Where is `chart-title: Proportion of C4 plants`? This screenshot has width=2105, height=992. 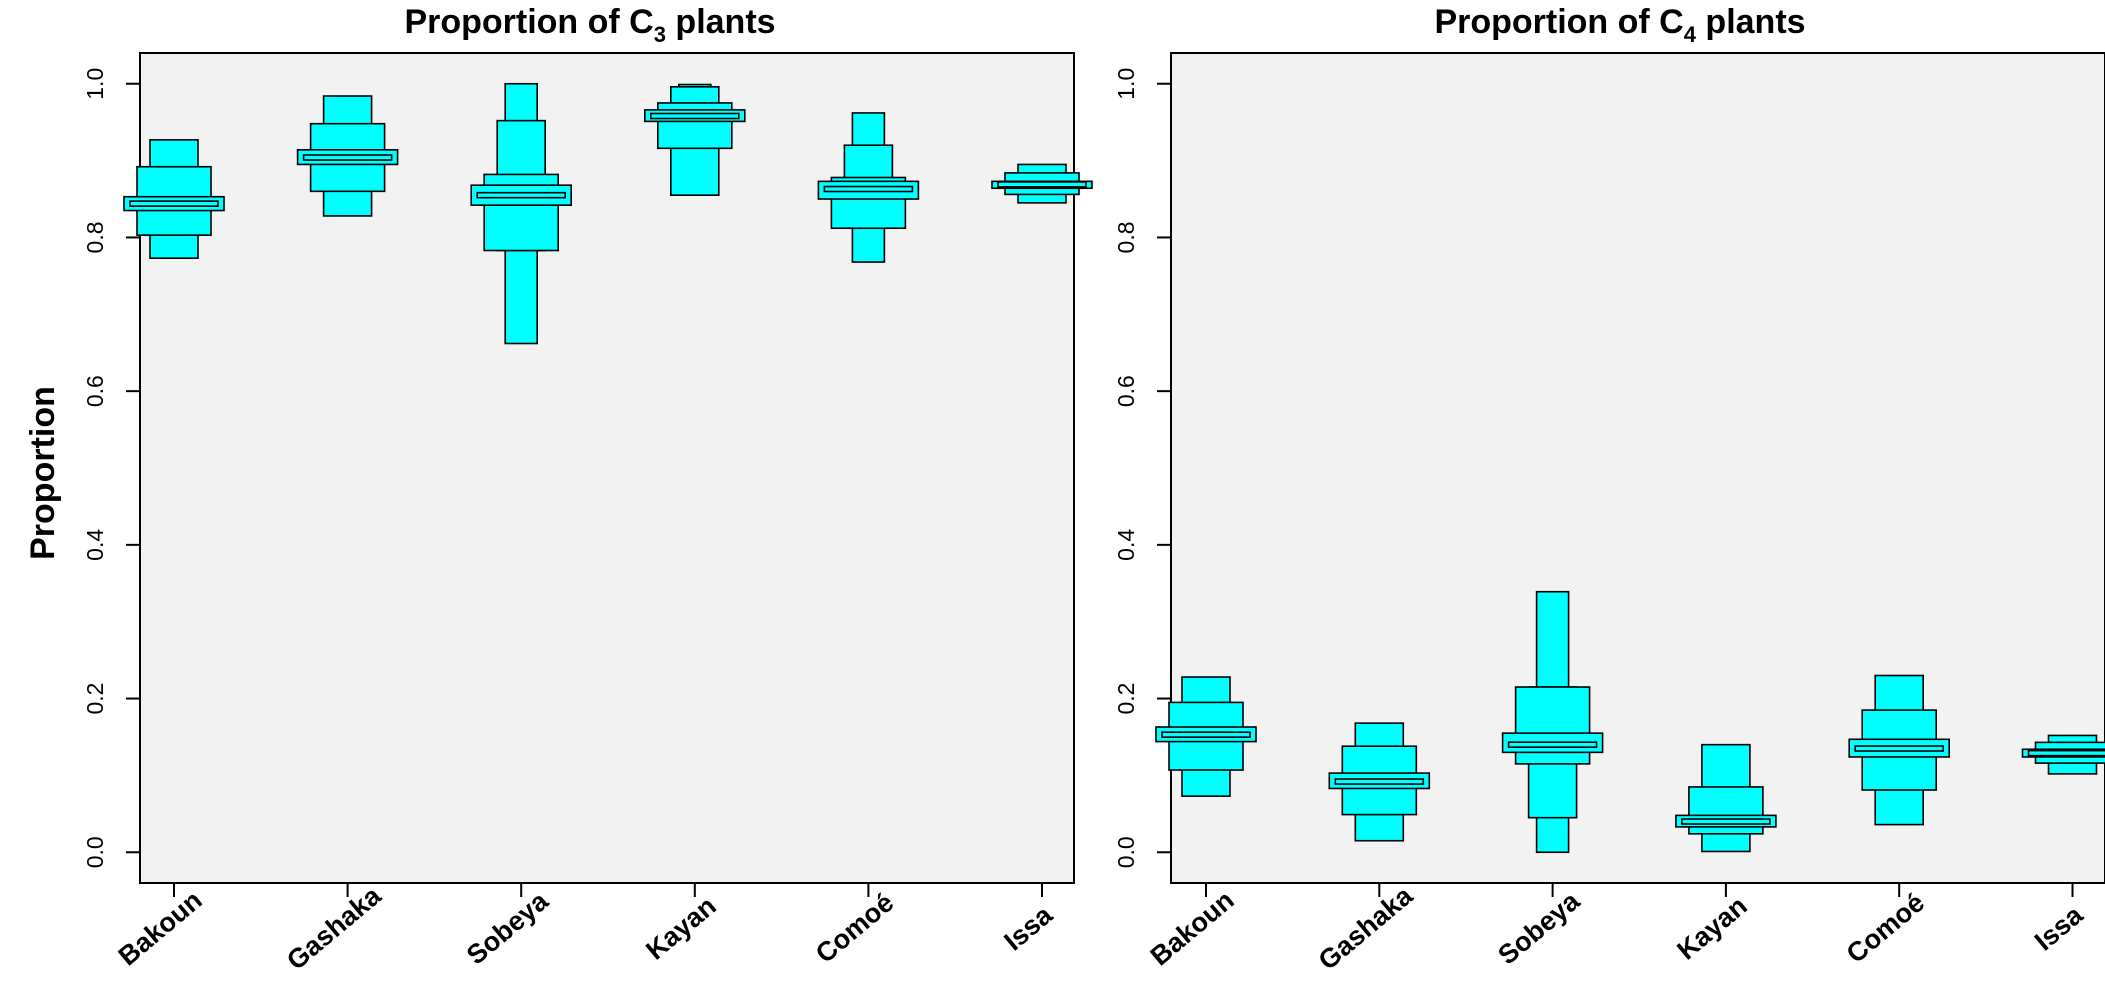
chart-title: Proportion of C4 plants is located at coordinates (1619, 25).